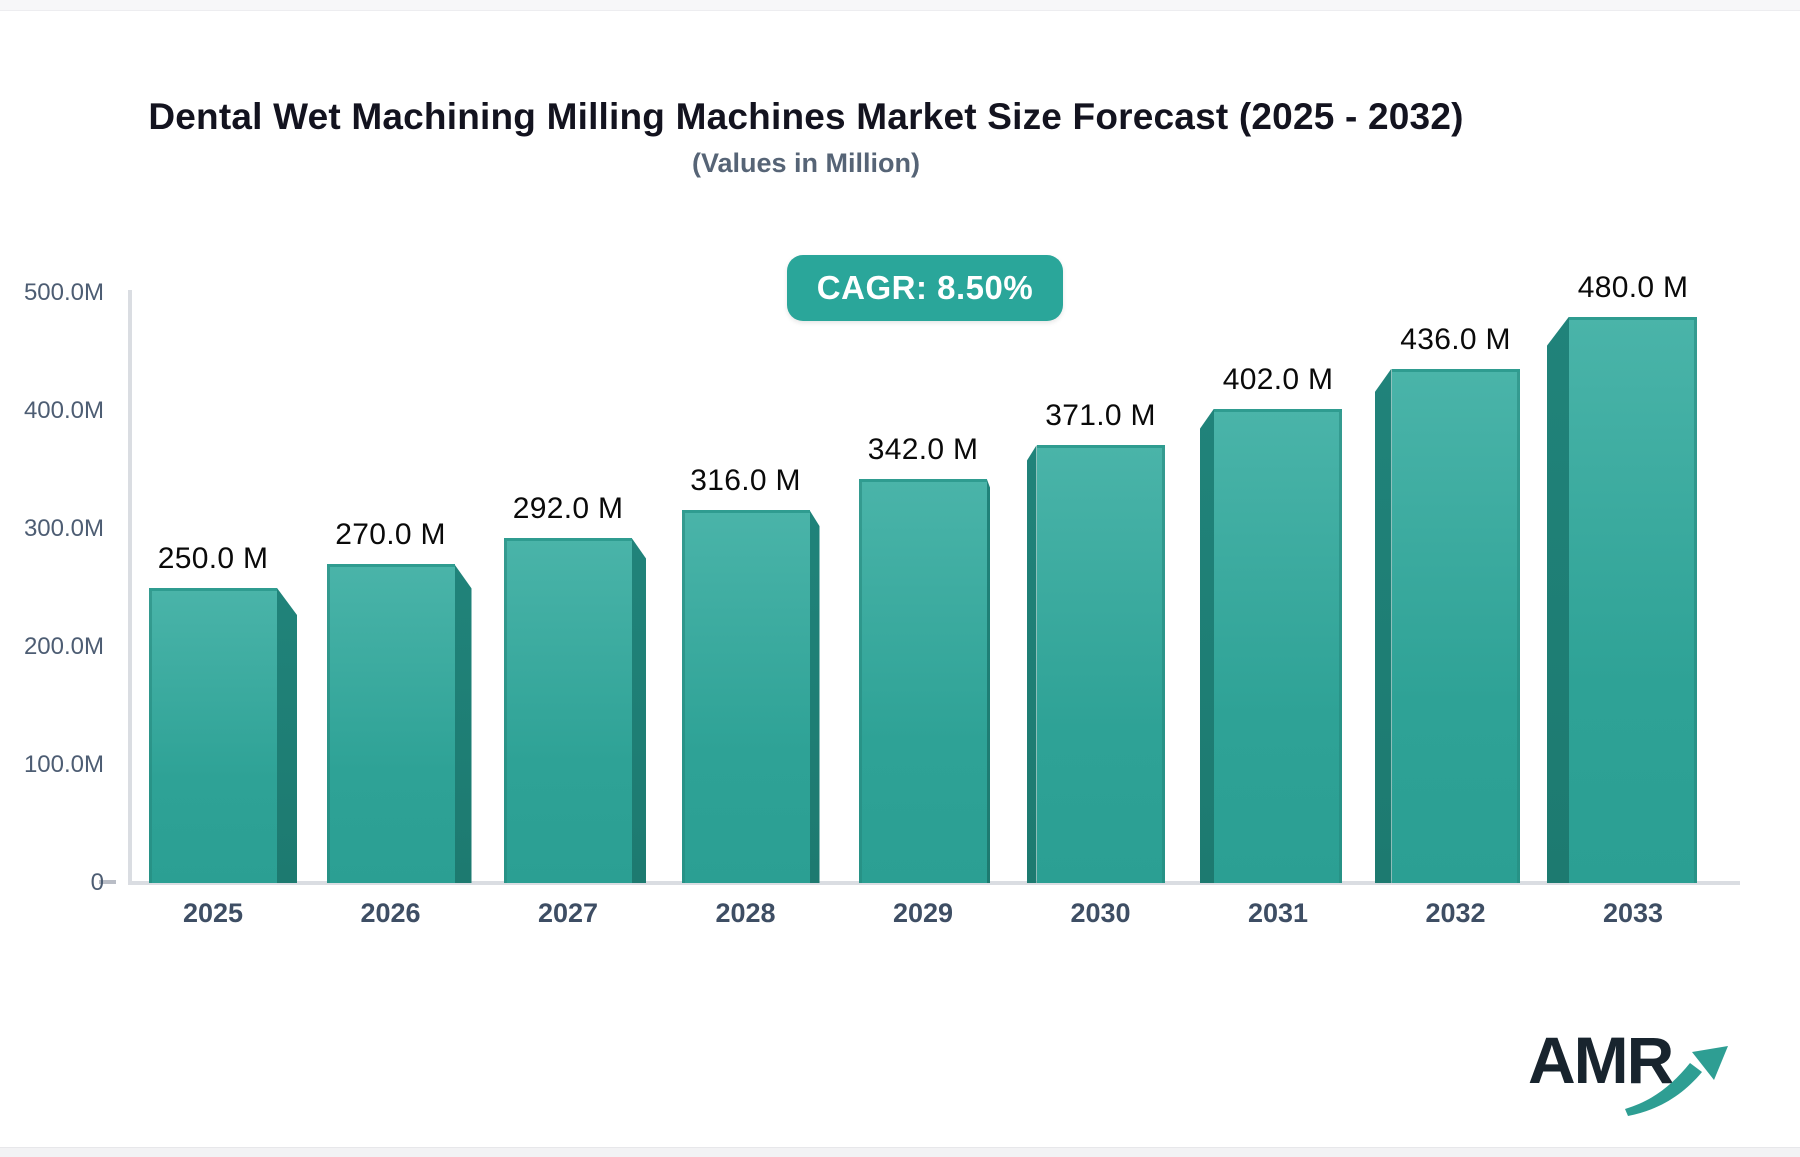 The height and width of the screenshot is (1157, 1800). I want to click on chart-subtitle: (Values in Million), so click(806, 163).